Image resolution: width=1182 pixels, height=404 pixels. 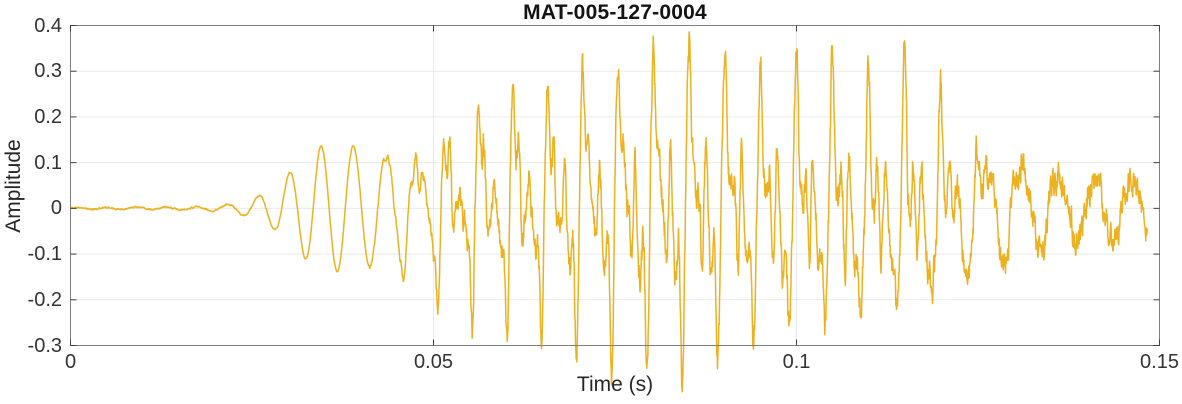 What do you see at coordinates (796, 362) in the screenshot?
I see `x-tick-label: 0.1` at bounding box center [796, 362].